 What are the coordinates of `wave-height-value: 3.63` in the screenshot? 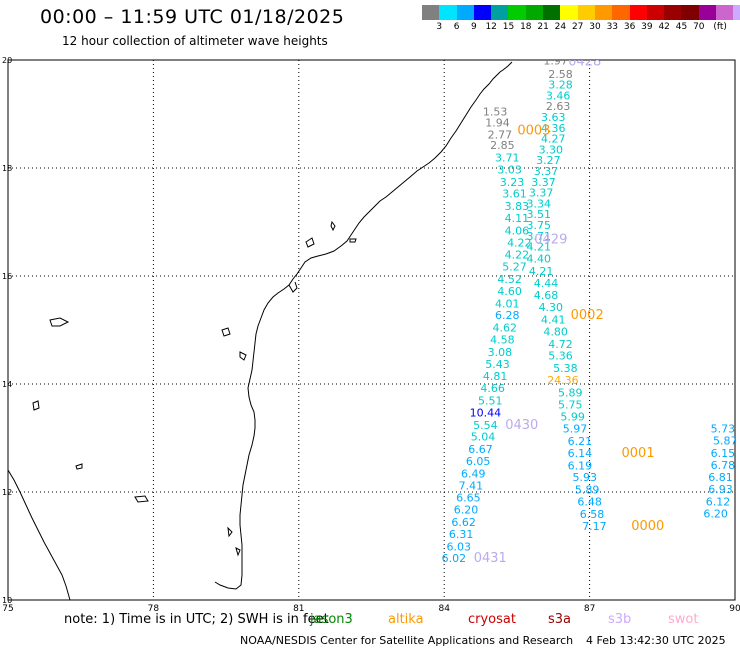 It's located at (553, 117).